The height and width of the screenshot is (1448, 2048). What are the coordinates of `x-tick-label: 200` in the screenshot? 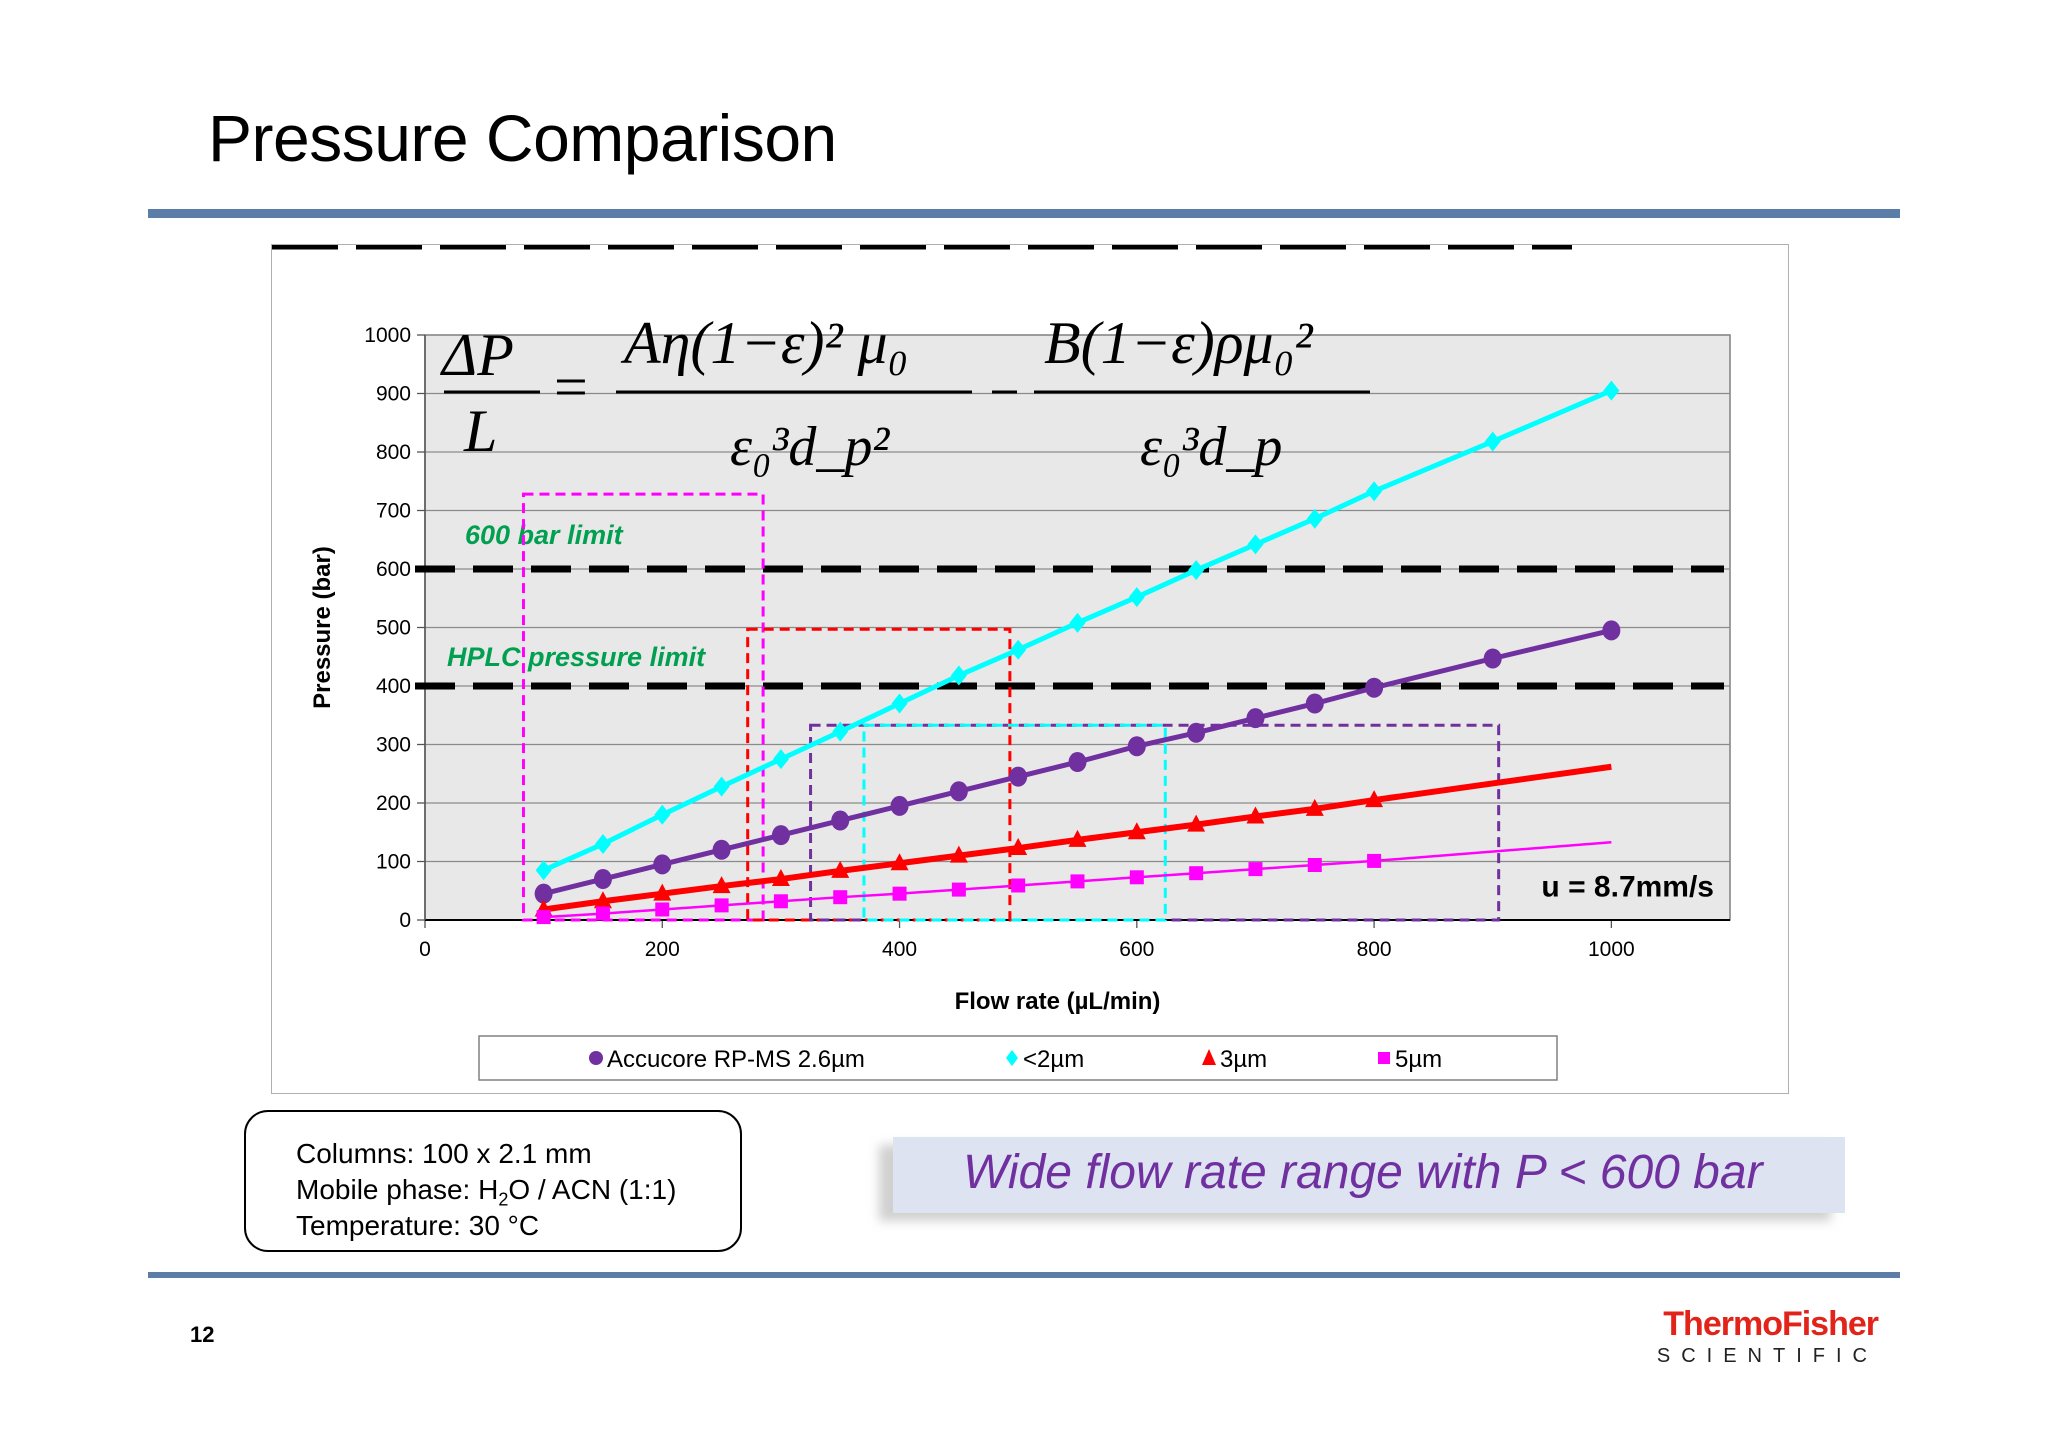 It's located at (662, 949).